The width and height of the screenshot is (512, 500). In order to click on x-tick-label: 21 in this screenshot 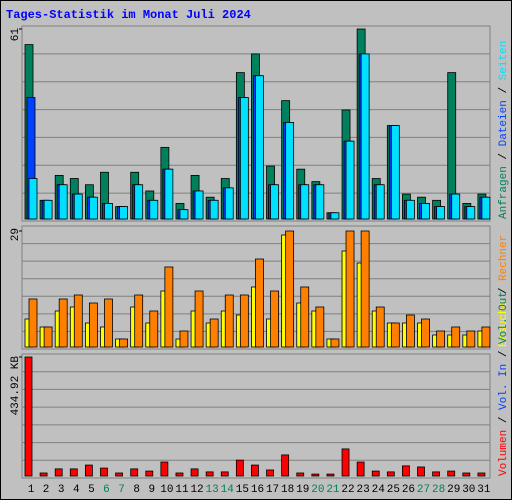, I will do `click(333, 490)`.